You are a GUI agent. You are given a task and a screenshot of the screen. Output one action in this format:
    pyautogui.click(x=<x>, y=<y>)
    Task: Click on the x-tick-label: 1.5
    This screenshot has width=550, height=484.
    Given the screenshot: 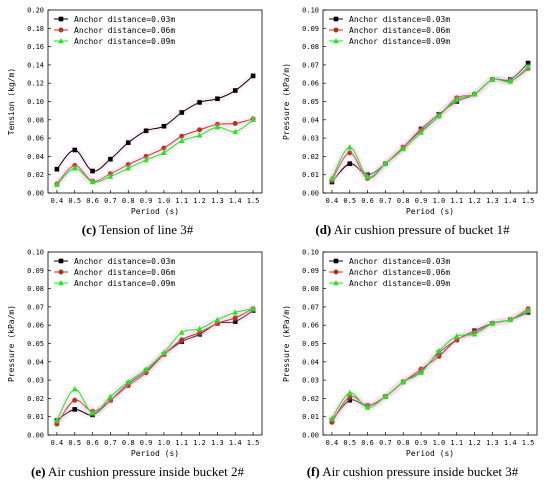 What is the action you would take?
    pyautogui.click(x=528, y=443)
    